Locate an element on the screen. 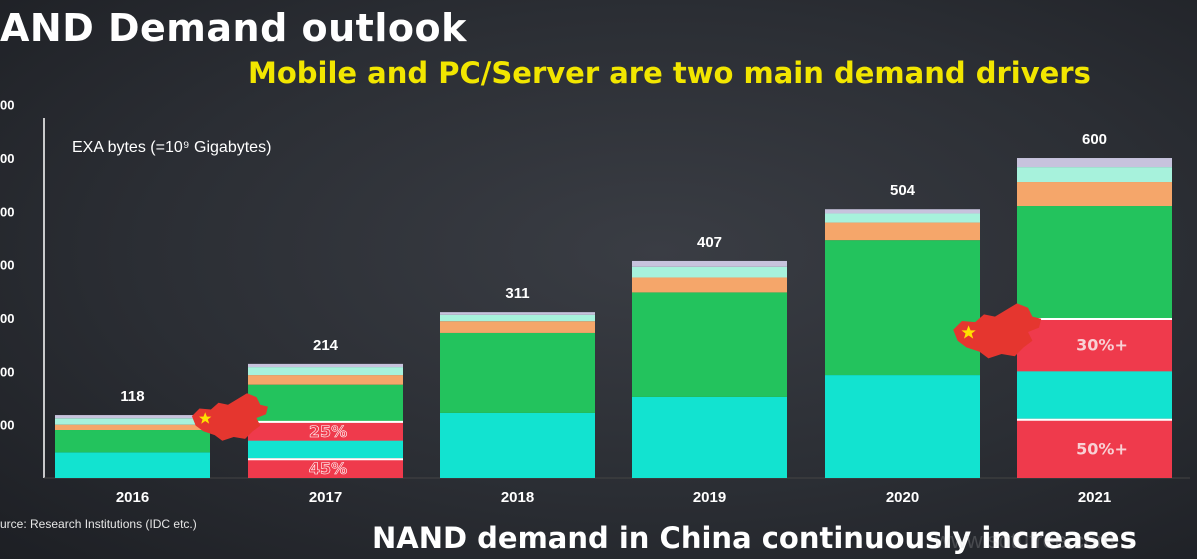  bar-segment-green-2019 is located at coordinates (709, 344).